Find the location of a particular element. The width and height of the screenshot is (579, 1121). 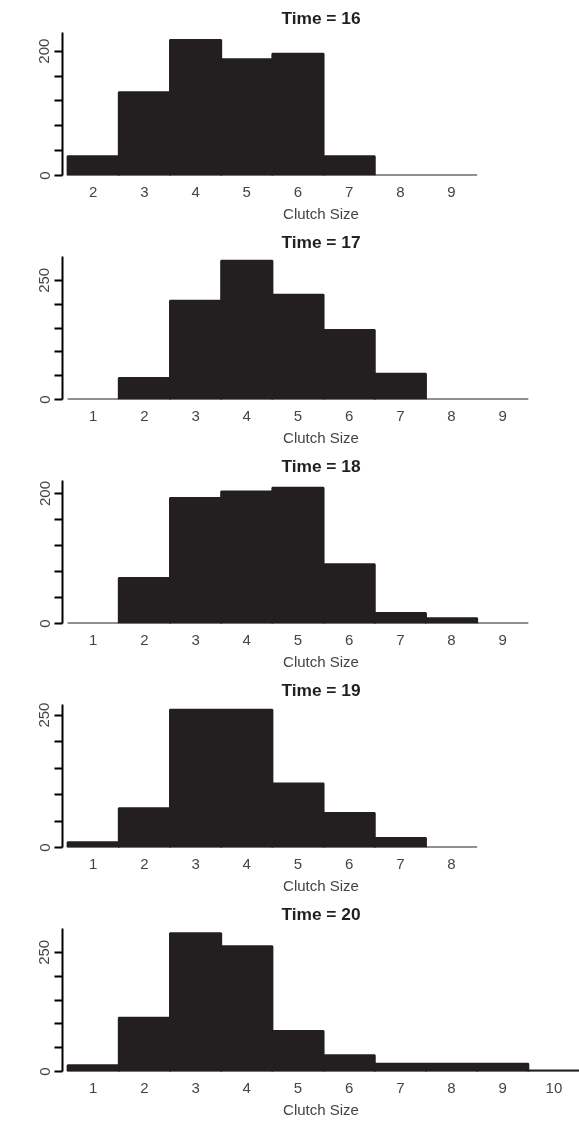

x-tick-label: 10 is located at coordinates (554, 1087).